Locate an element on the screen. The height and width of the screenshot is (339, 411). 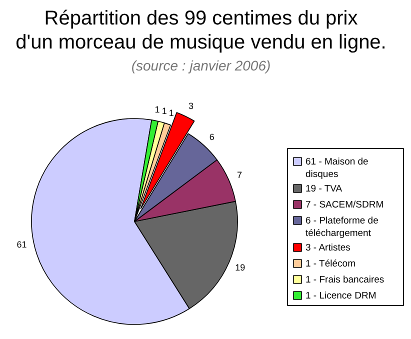
chart-subtitle: (source : janvier 2006) is located at coordinates (201, 66).